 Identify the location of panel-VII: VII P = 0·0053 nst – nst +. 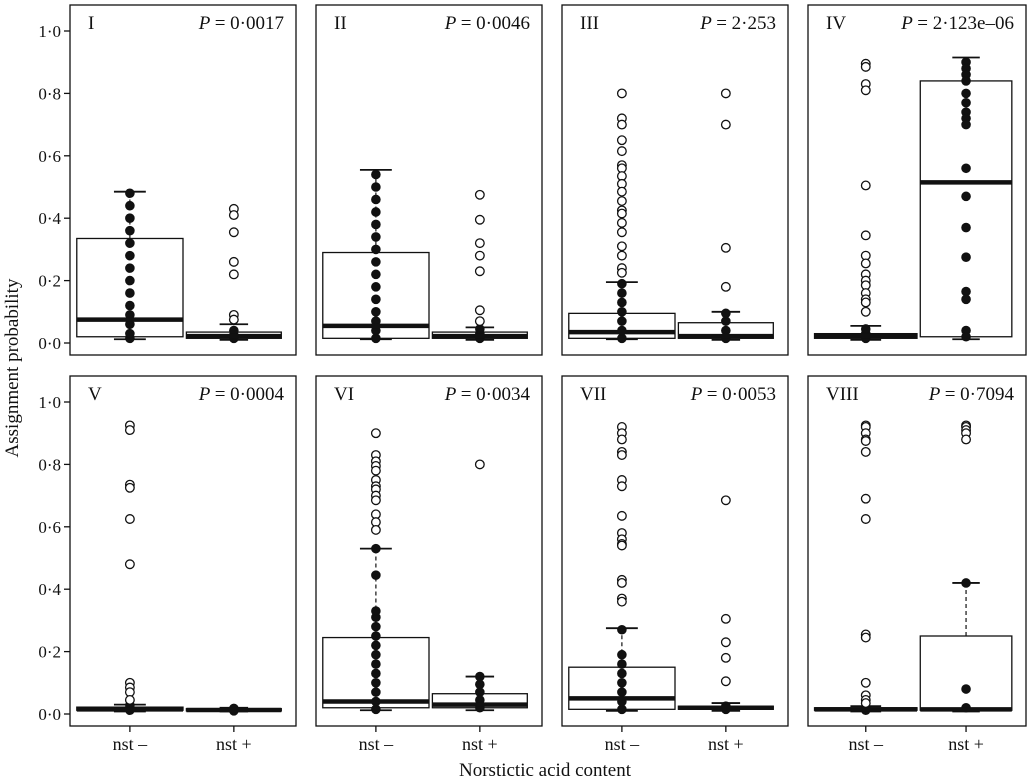
(675, 564).